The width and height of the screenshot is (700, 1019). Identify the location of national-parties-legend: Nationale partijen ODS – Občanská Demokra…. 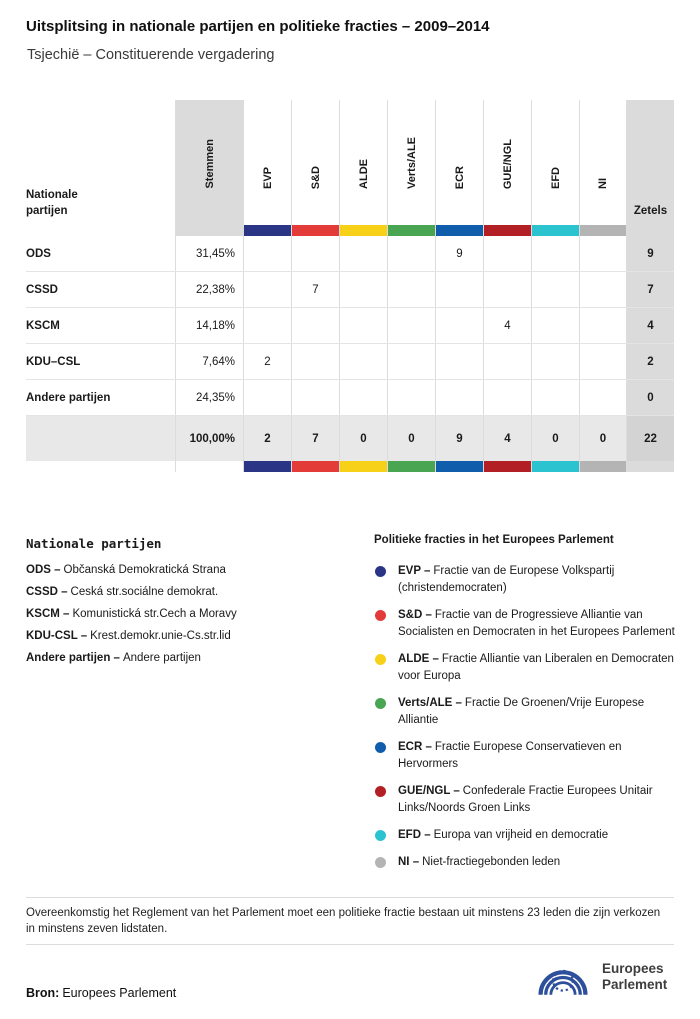
(186, 605).